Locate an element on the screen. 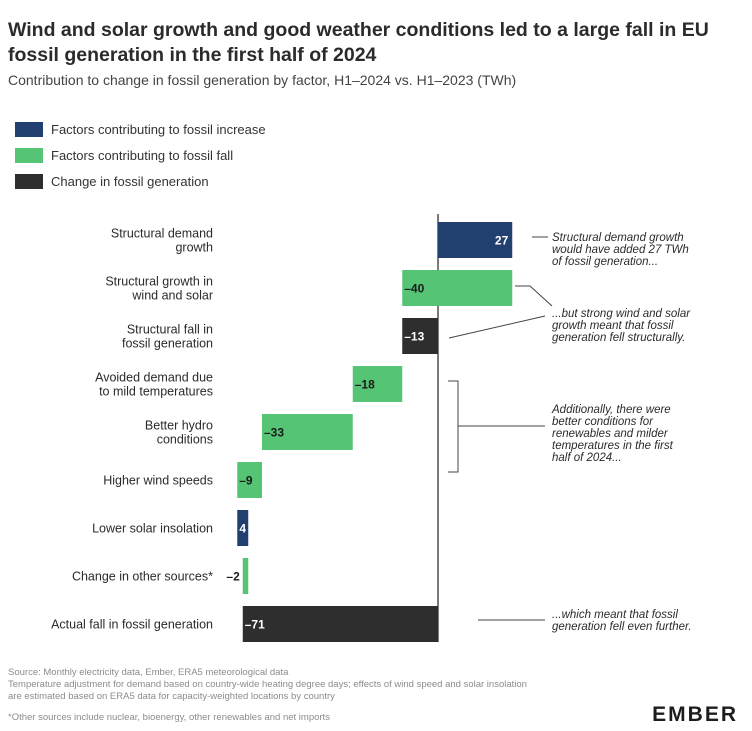 The width and height of the screenshot is (752, 731). value-label-7: 4 is located at coordinates (242, 529).